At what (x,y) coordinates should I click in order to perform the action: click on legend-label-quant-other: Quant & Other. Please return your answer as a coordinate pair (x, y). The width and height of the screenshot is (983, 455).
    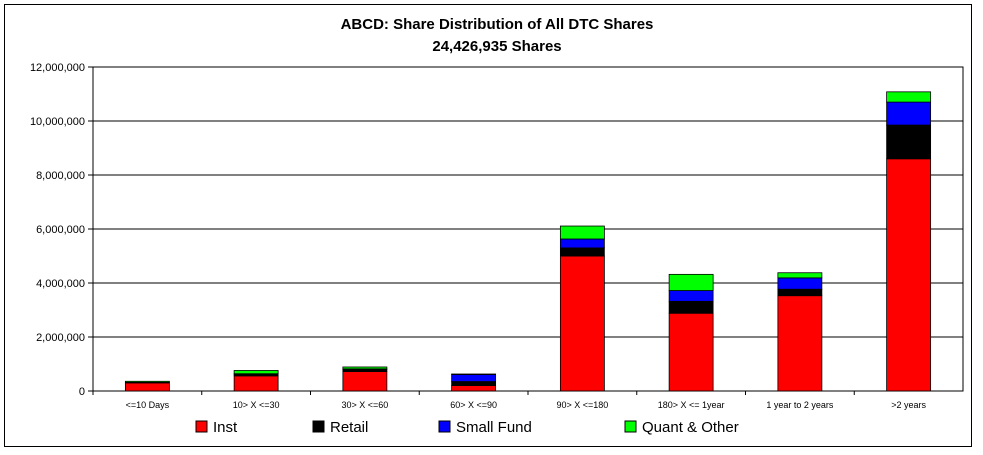
    Looking at the image, I should click on (690, 427).